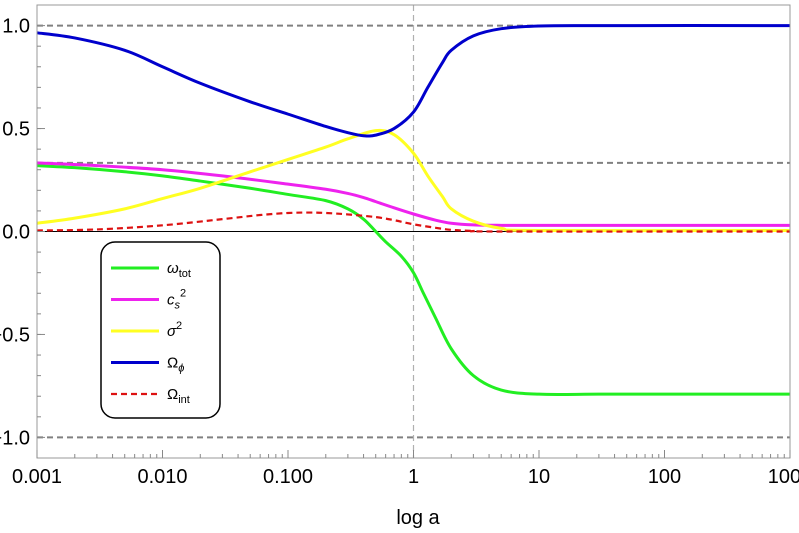 This screenshot has height=533, width=799. I want to click on x-tick-label: 100, so click(664, 477).